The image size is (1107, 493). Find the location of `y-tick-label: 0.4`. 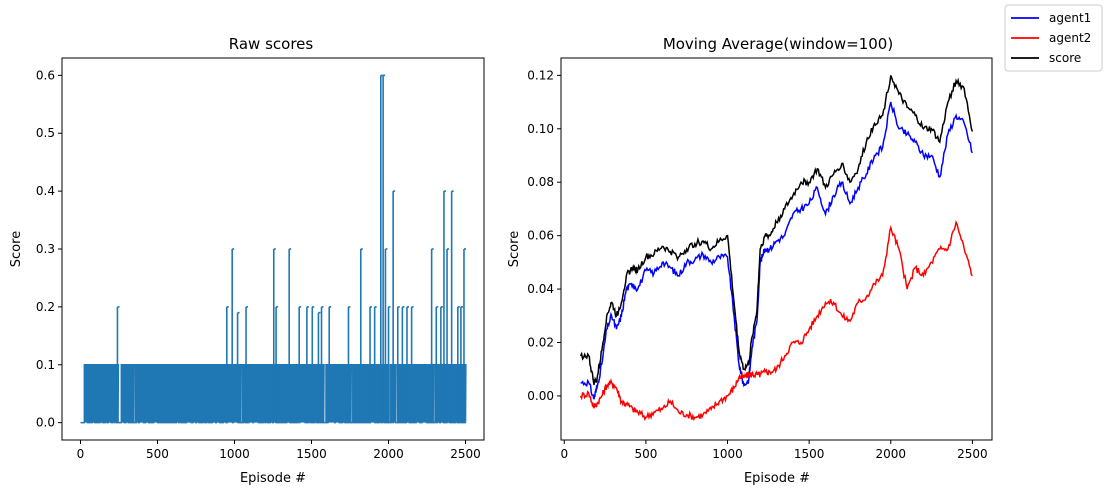

y-tick-label: 0.4 is located at coordinates (45, 191).